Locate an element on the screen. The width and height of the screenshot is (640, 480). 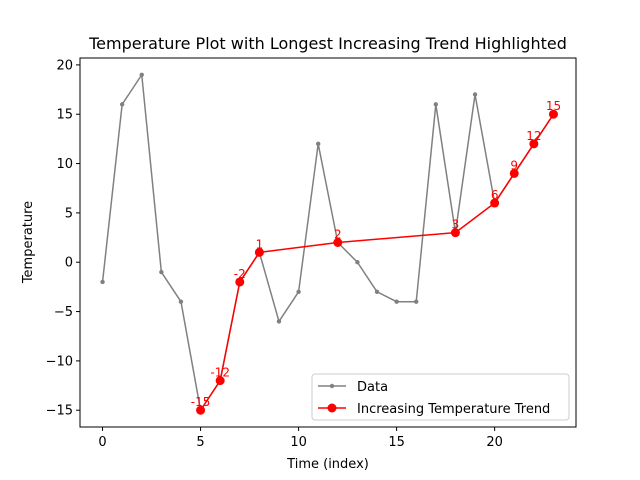
x-axis-label: Time (index) is located at coordinates (327, 464).